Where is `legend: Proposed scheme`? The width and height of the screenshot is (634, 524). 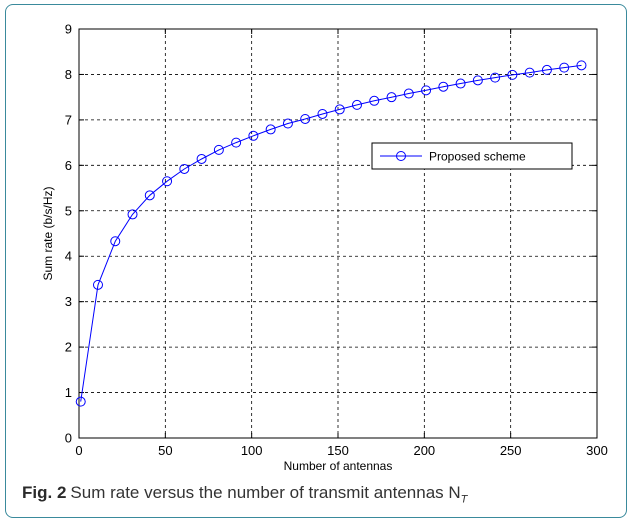 legend: Proposed scheme is located at coordinates (472, 156).